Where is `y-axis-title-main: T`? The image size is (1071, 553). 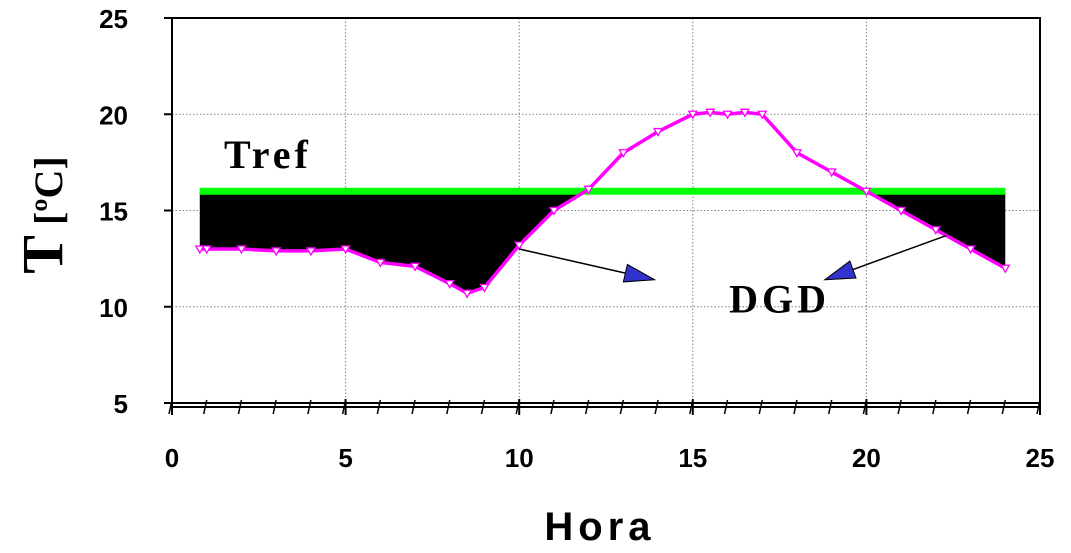 y-axis-title-main: T is located at coordinates (42, 254).